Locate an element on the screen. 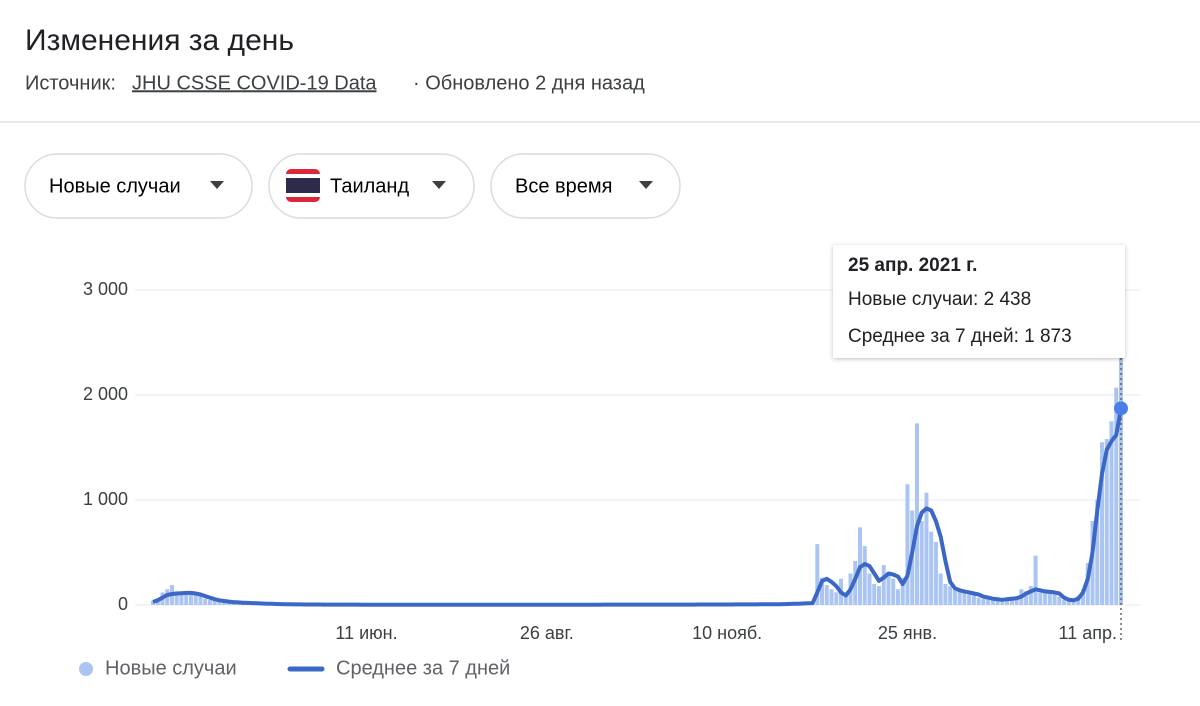 The height and width of the screenshot is (706, 1200). source-link: JHU CSSE COVID-19 Data is located at coordinates (254, 83).